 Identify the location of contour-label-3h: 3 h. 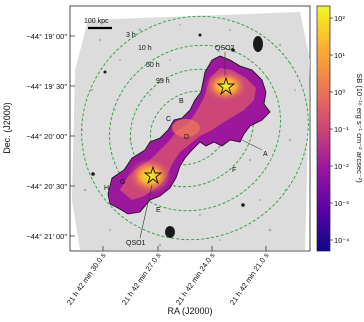
(131, 35).